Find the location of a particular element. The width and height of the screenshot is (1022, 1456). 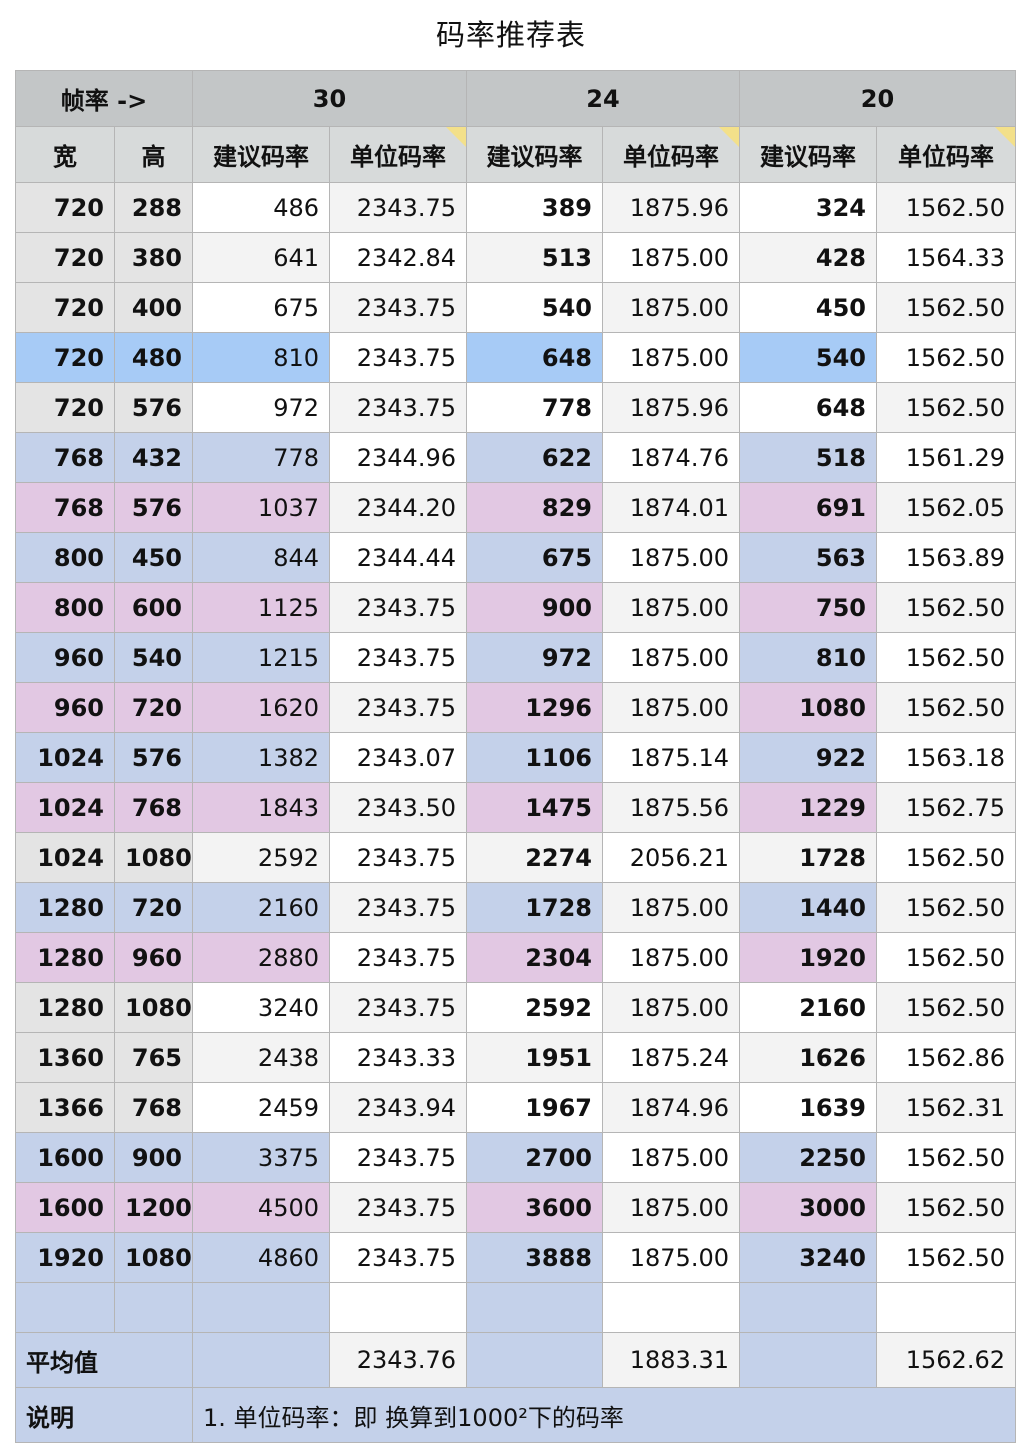

table-row: 720 480 810 2343.75 648 1875.00 540 1562.50 is located at coordinates (515, 357).